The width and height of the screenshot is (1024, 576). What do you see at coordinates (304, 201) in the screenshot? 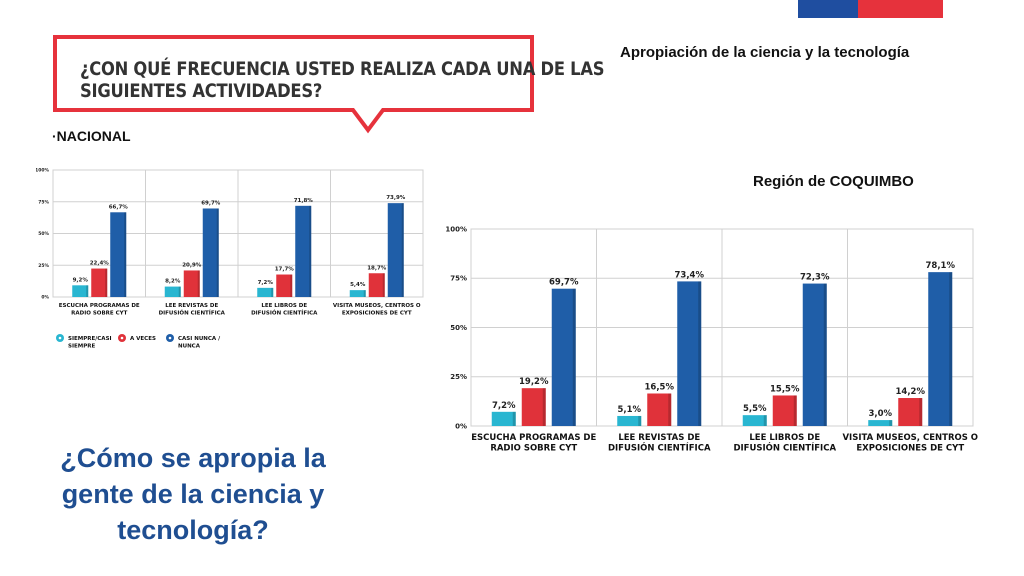
I see `data-label: 71,8%` at bounding box center [304, 201].